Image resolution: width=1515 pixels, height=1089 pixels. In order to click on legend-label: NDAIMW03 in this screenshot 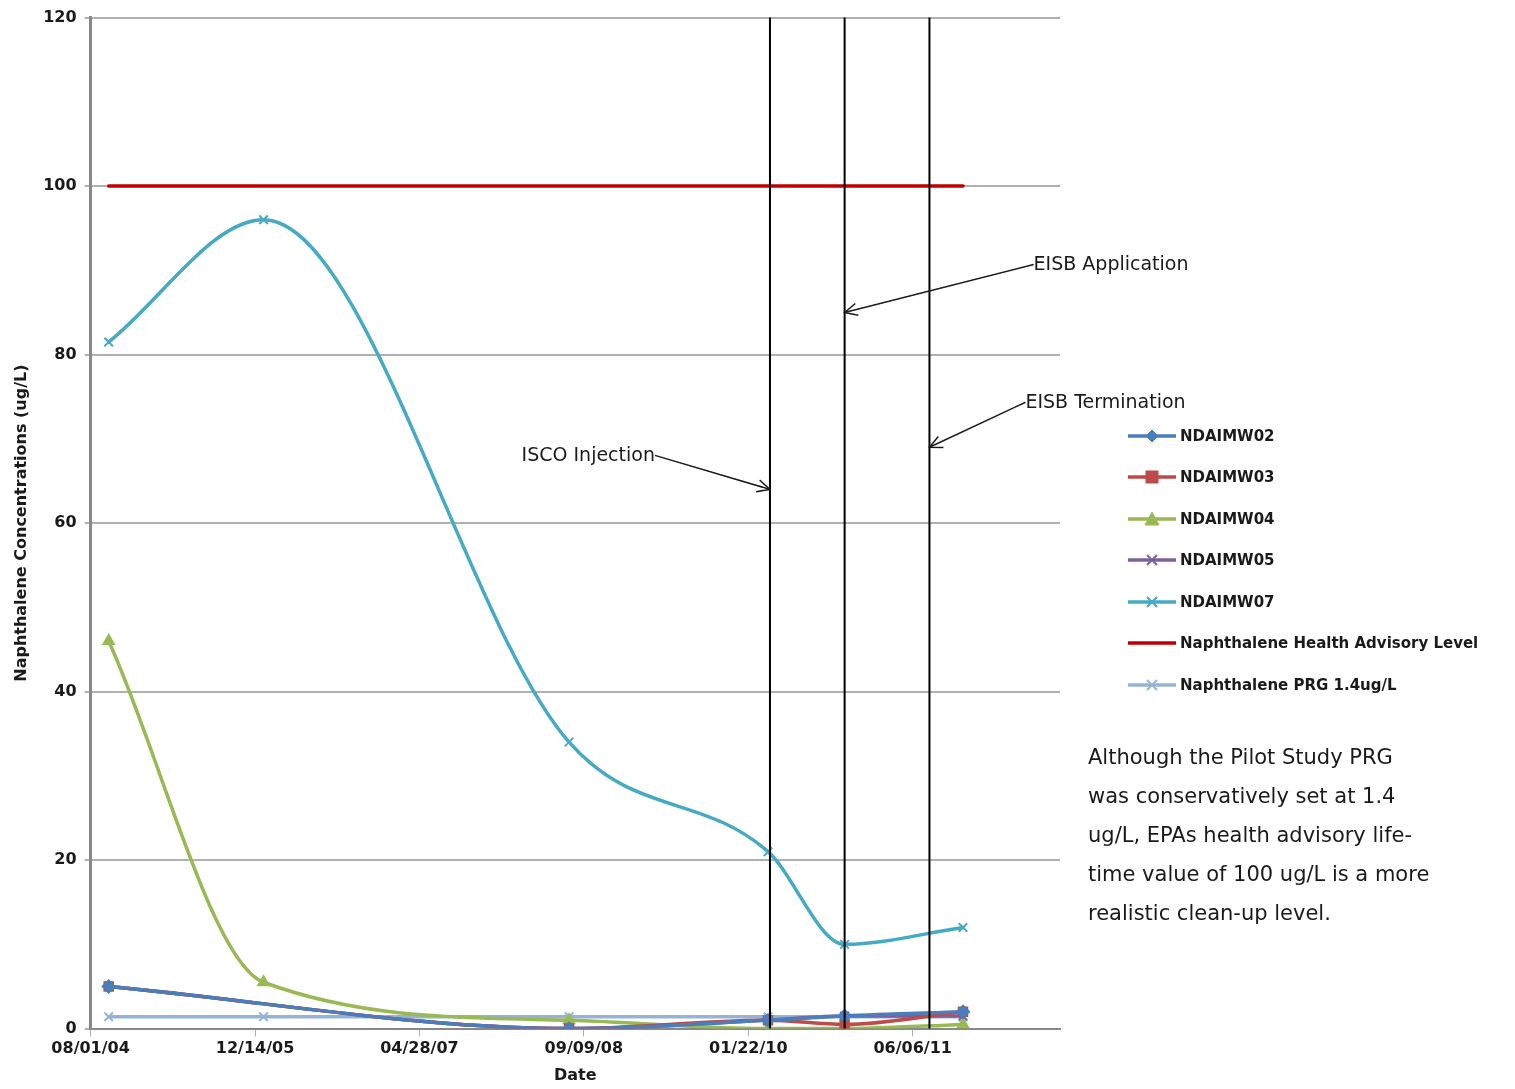, I will do `click(1227, 477)`.